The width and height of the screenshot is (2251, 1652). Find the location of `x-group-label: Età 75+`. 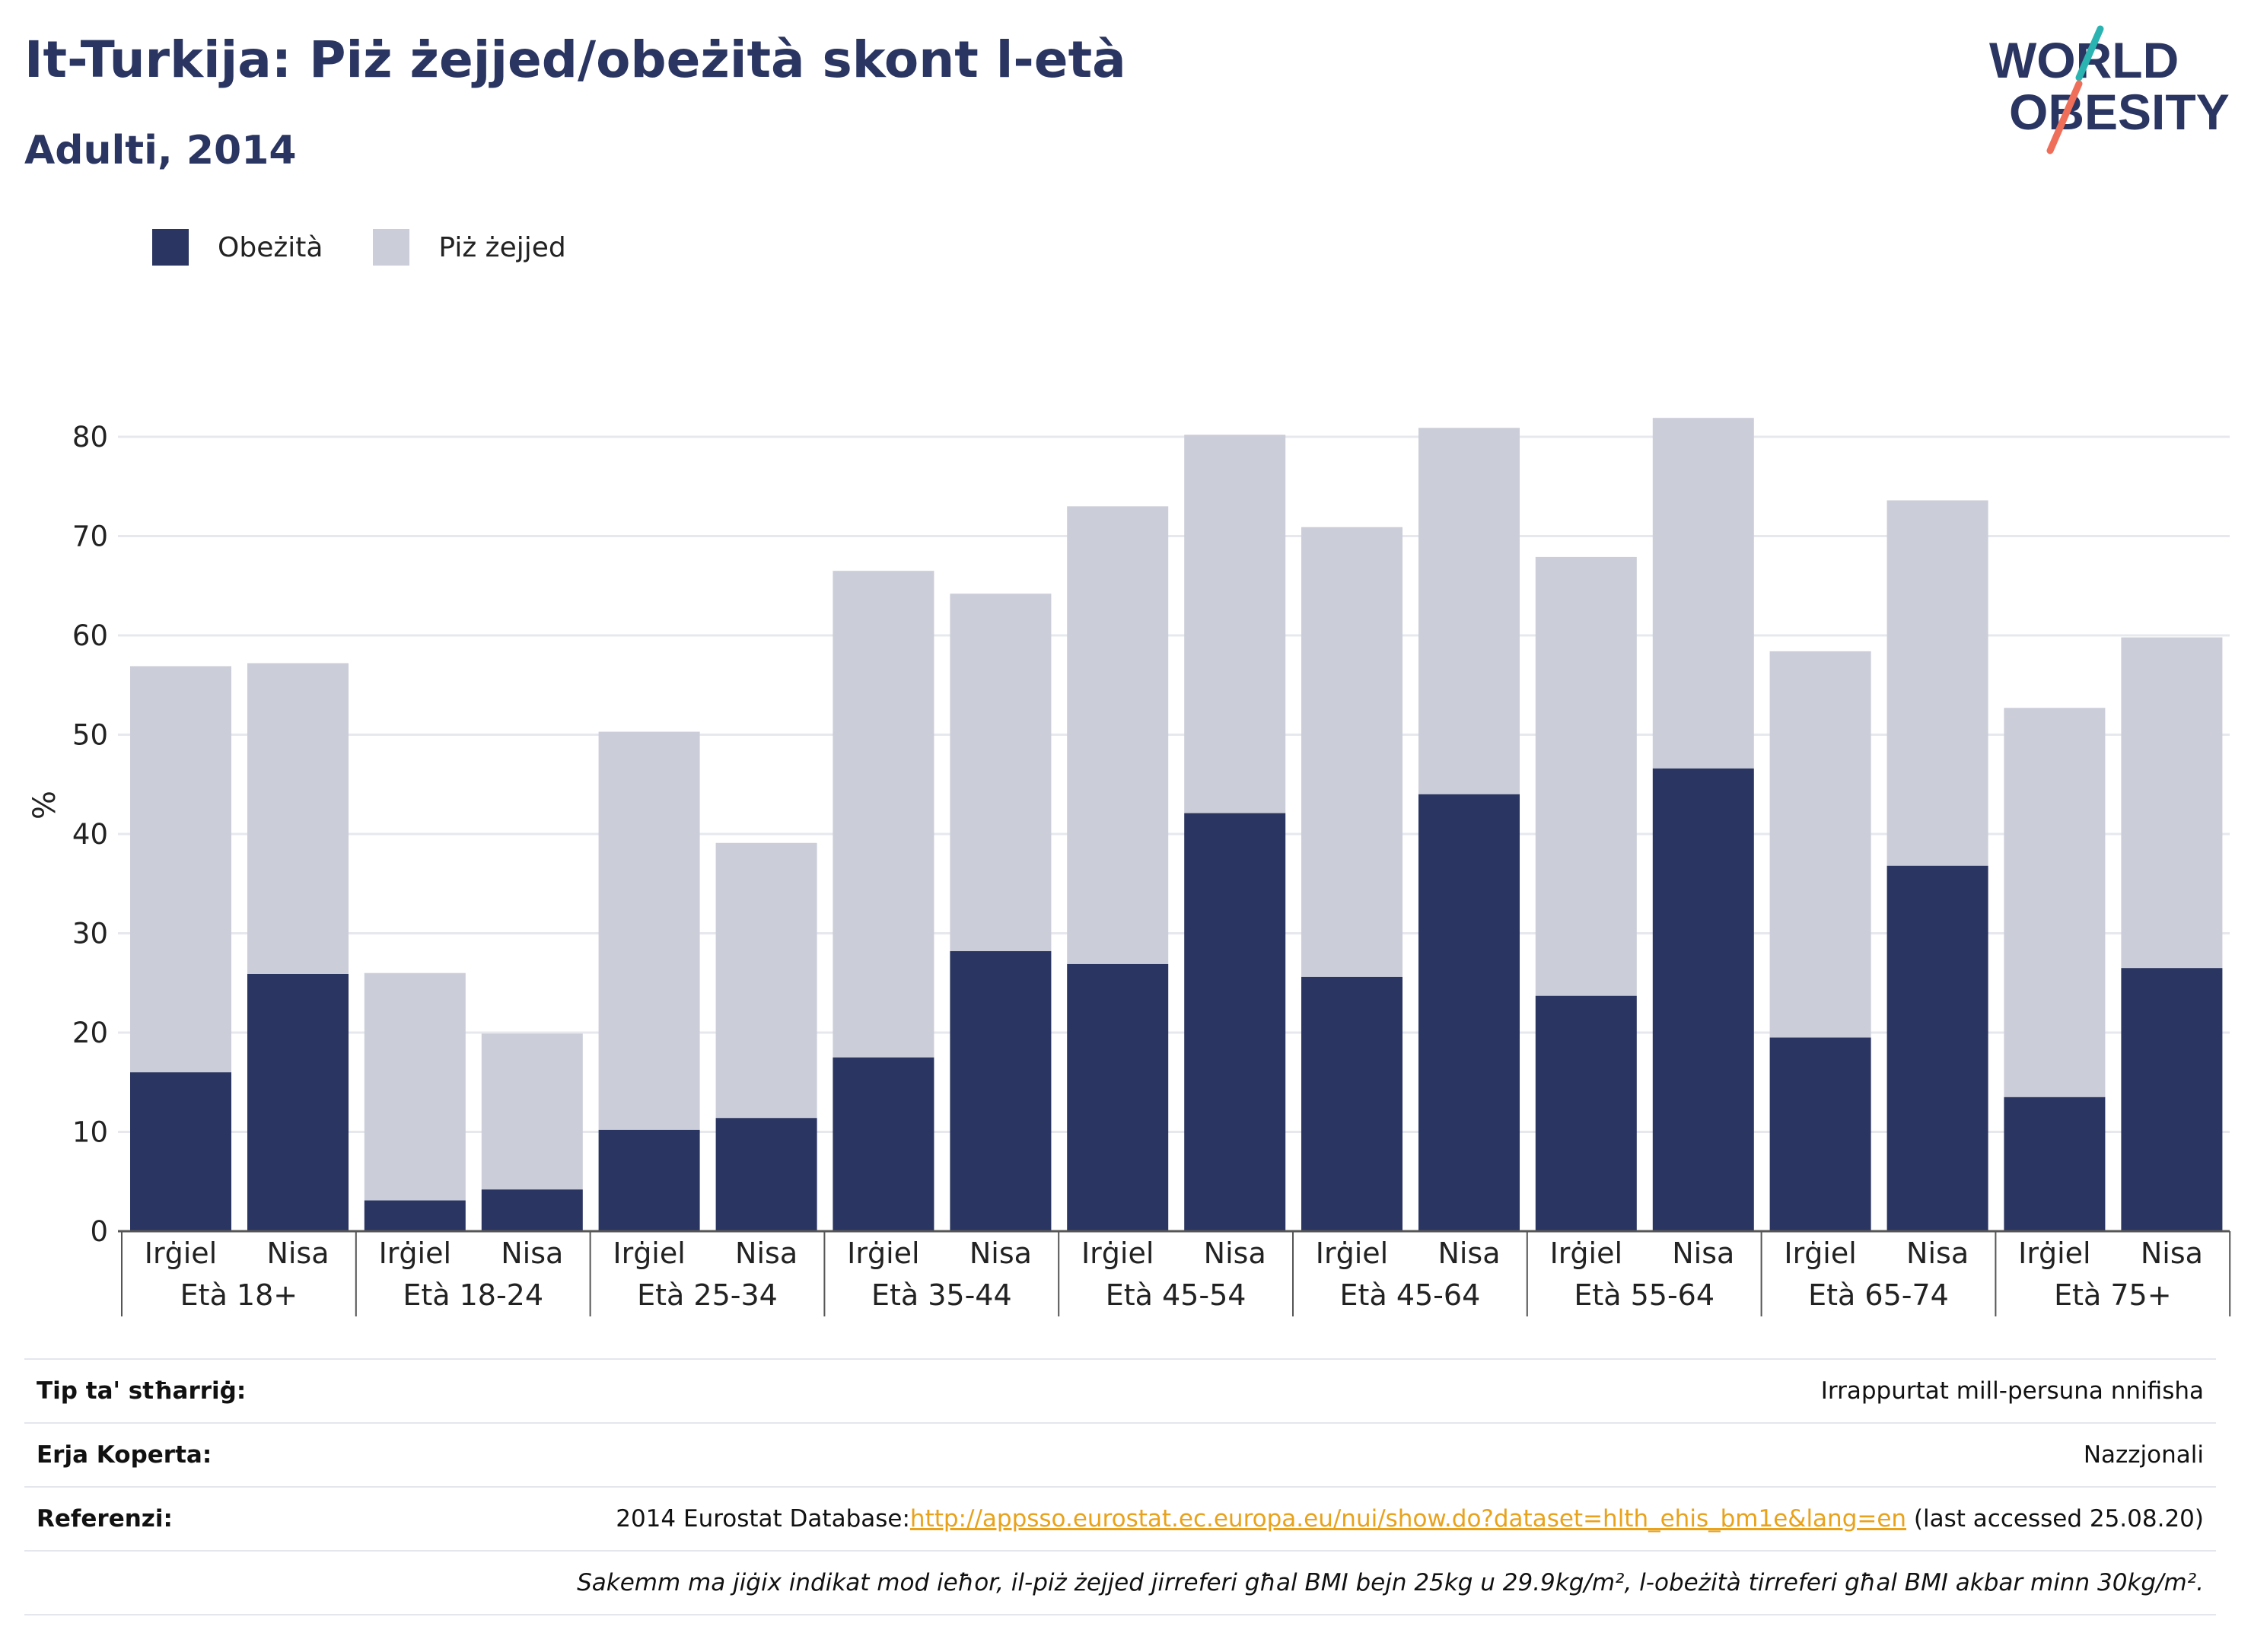

x-group-label: Età 75+ is located at coordinates (2112, 1295).